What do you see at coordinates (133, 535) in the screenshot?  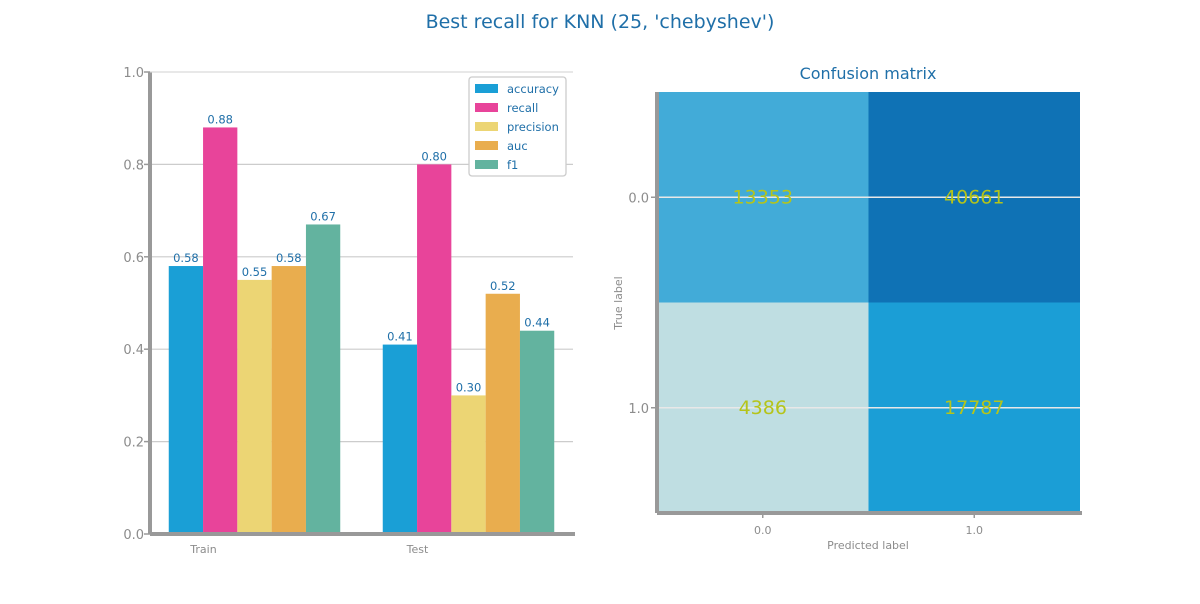 I see `bar-chart-y-tick-label: 0.0` at bounding box center [133, 535].